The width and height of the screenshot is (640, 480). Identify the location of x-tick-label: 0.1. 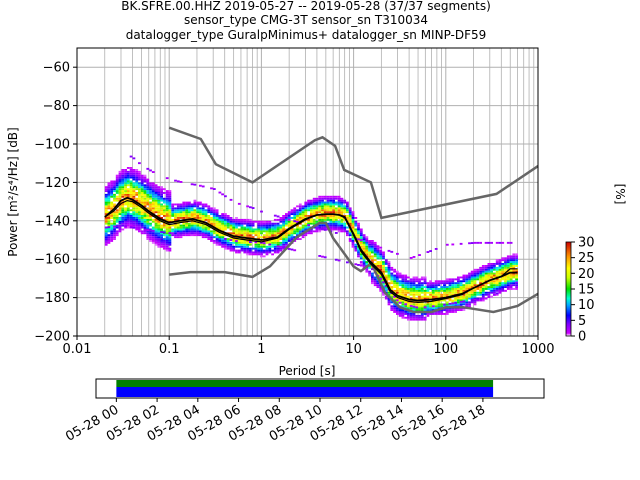
(169, 349).